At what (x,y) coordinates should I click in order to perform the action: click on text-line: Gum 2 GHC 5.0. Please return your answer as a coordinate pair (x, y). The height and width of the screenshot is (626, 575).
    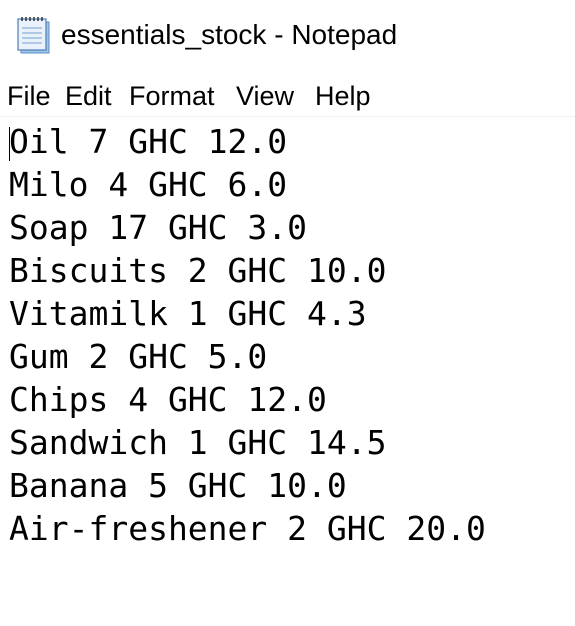
    Looking at the image, I should click on (138, 356).